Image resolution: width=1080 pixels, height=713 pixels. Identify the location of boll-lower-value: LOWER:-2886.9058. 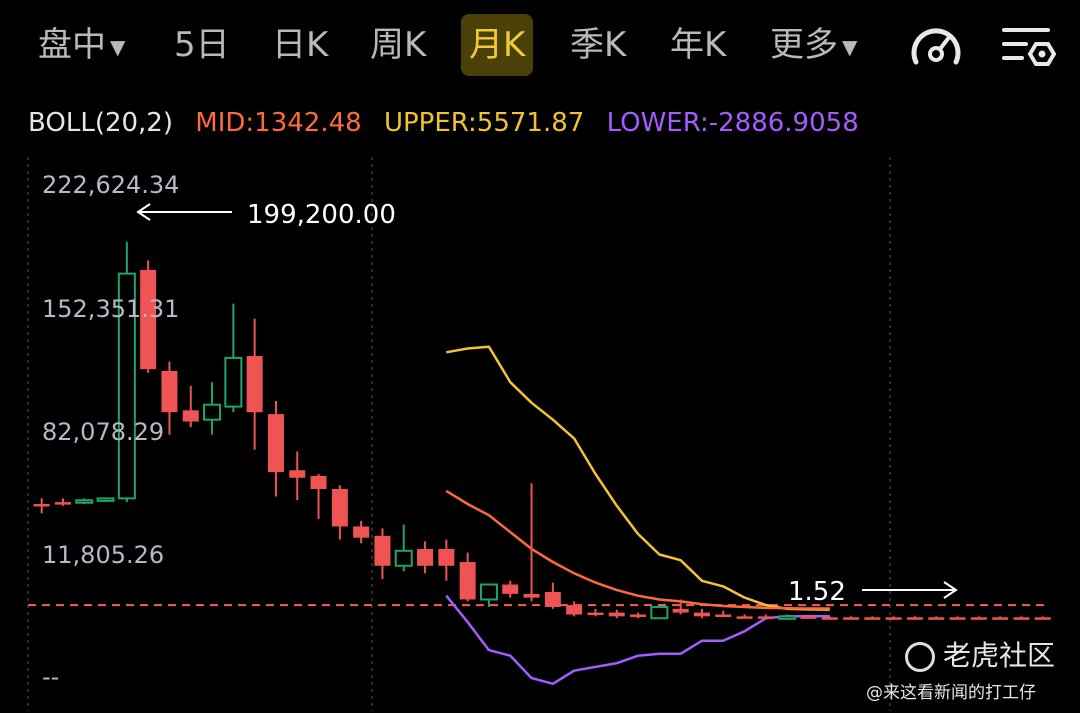
(732, 123).